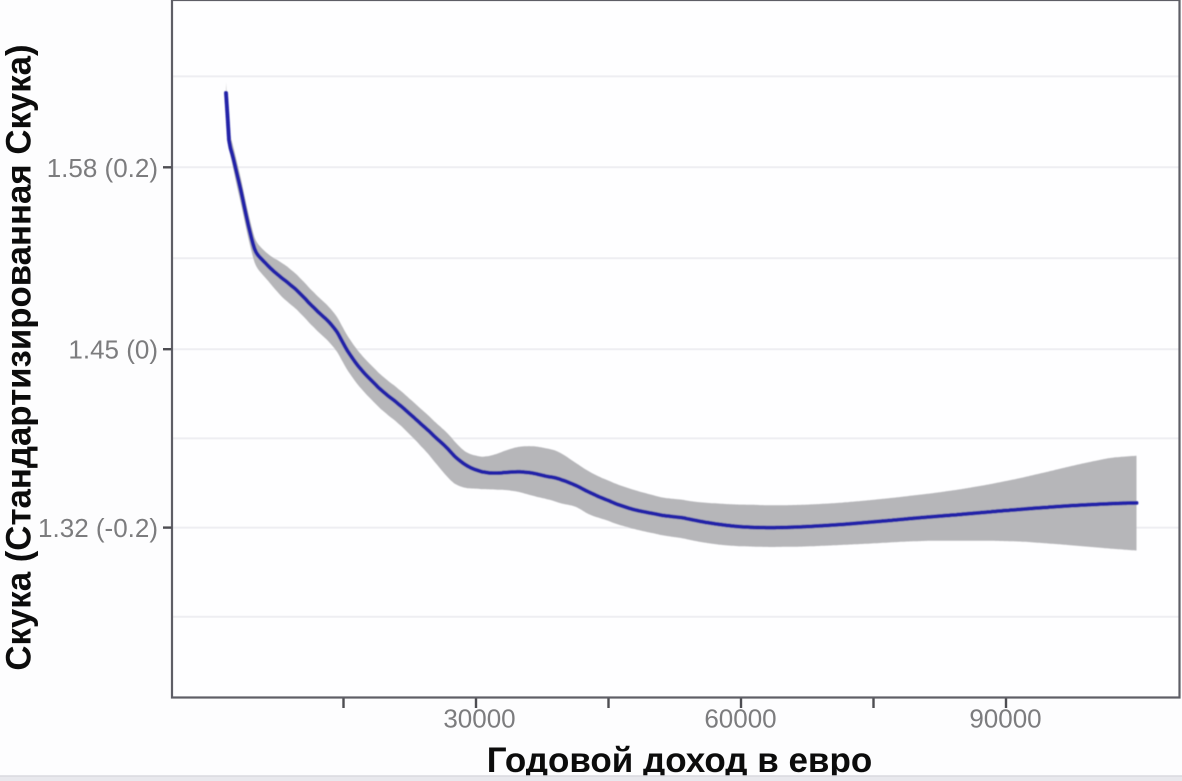 This screenshot has width=1182, height=781. Describe the element at coordinates (1005, 719) in the screenshot. I see `svg-text: 90000` at that location.